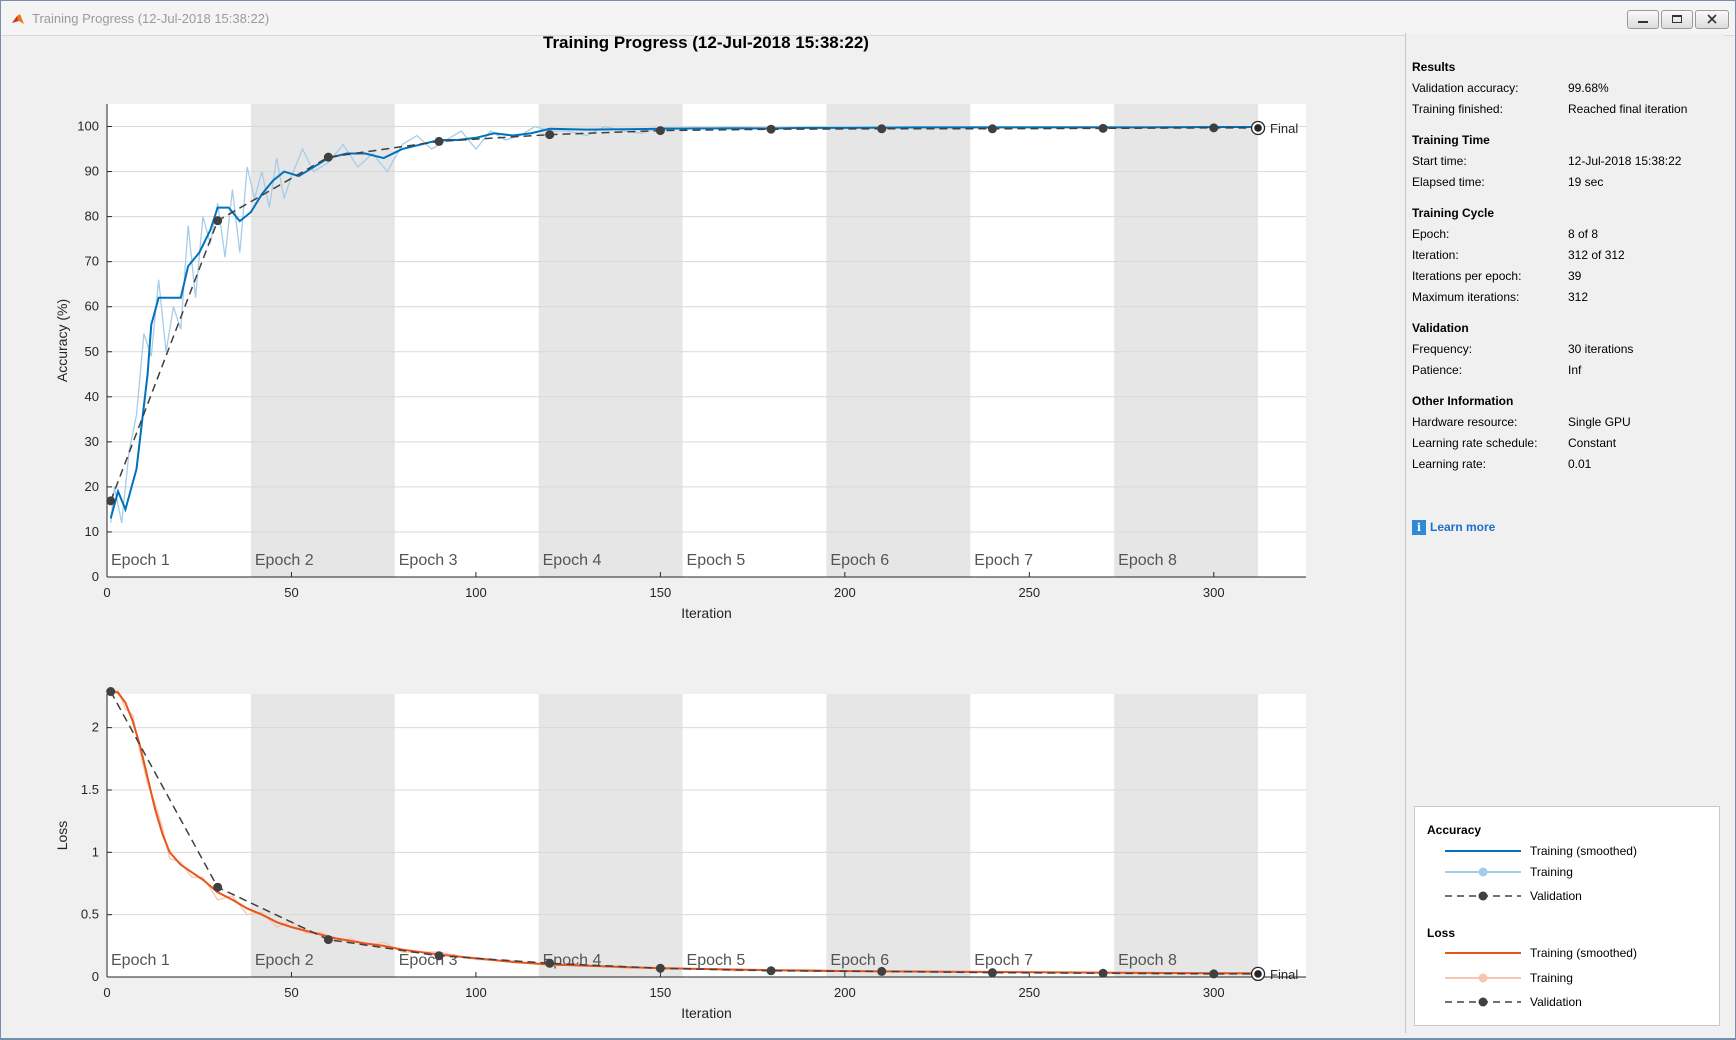 The height and width of the screenshot is (1040, 1736). Describe the element at coordinates (1588, 88) in the screenshot. I see `validation-accuracy-value: 99.68%` at that location.